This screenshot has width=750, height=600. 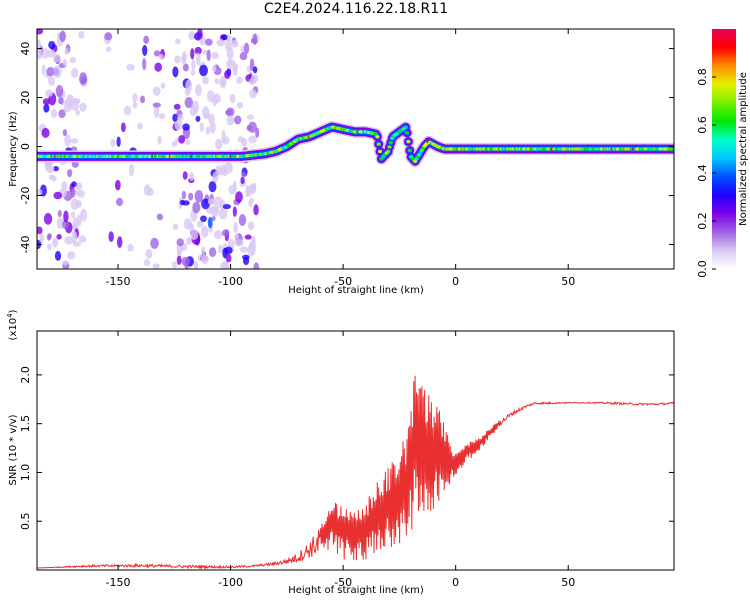 I want to click on colorbar-label: Normalized spectral amplitude, so click(x=743, y=149).